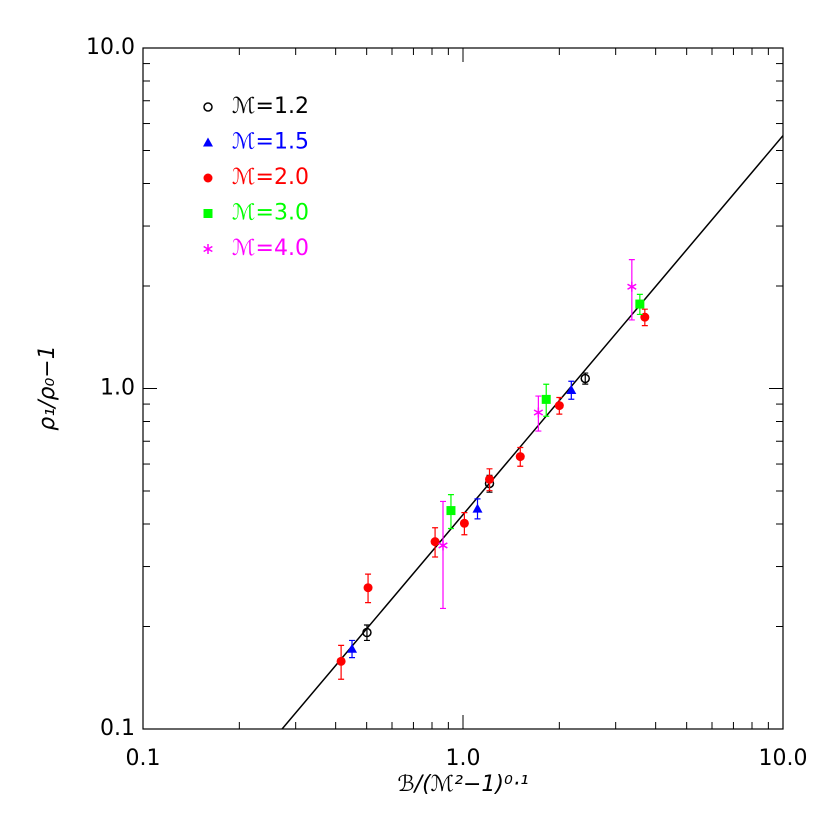 The image size is (830, 830). Describe the element at coordinates (117, 728) in the screenshot. I see `y-tick-label: 0.1` at that location.